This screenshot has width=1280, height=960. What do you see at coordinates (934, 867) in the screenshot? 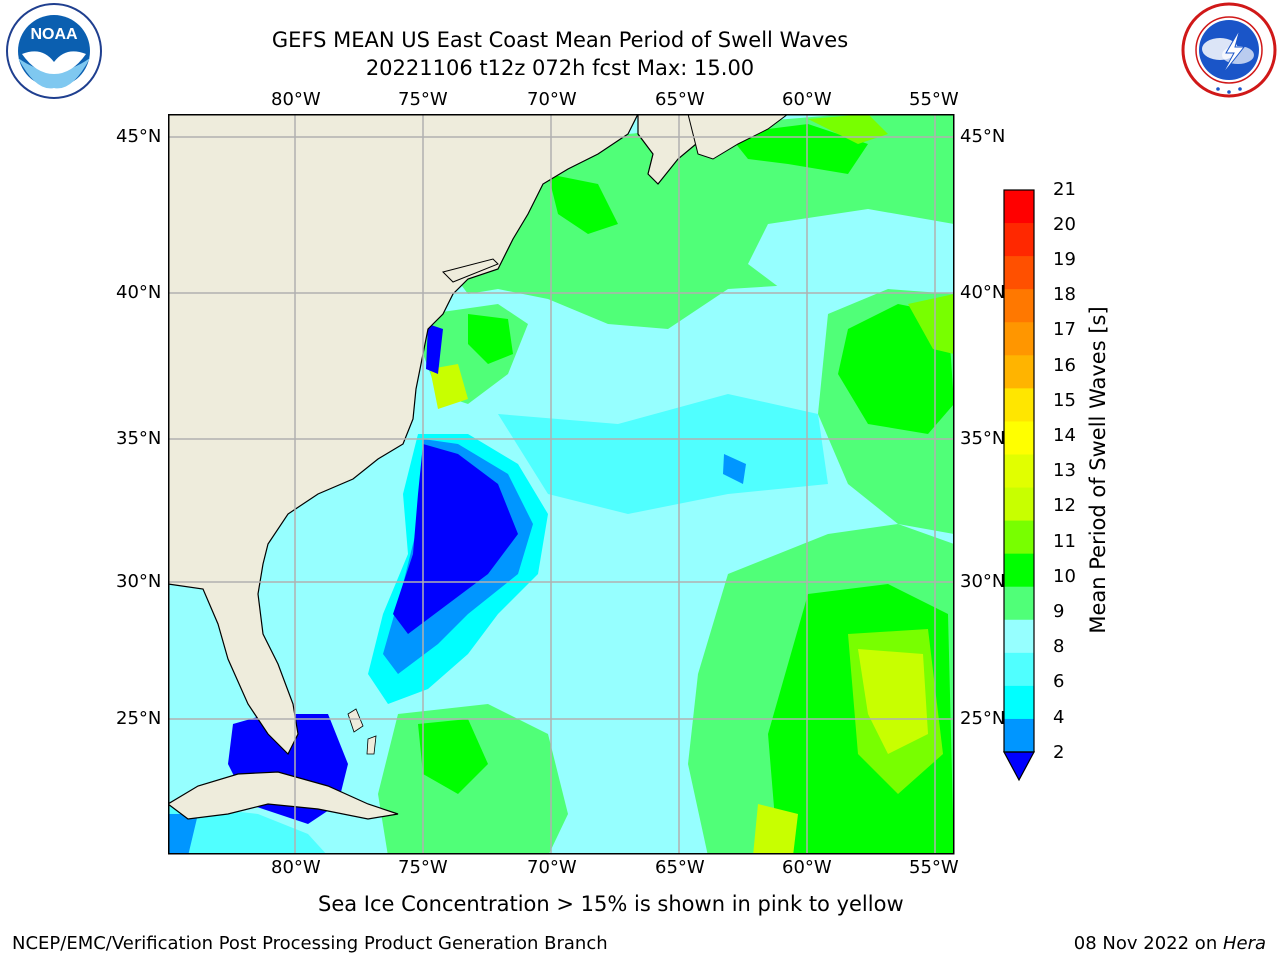
I see `lon-label-bottom: 55°W` at bounding box center [934, 867].